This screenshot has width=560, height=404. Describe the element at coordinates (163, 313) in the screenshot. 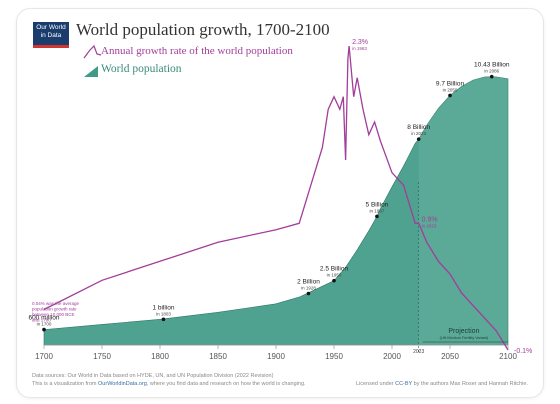

I see `population-year-1: in 1803` at that location.